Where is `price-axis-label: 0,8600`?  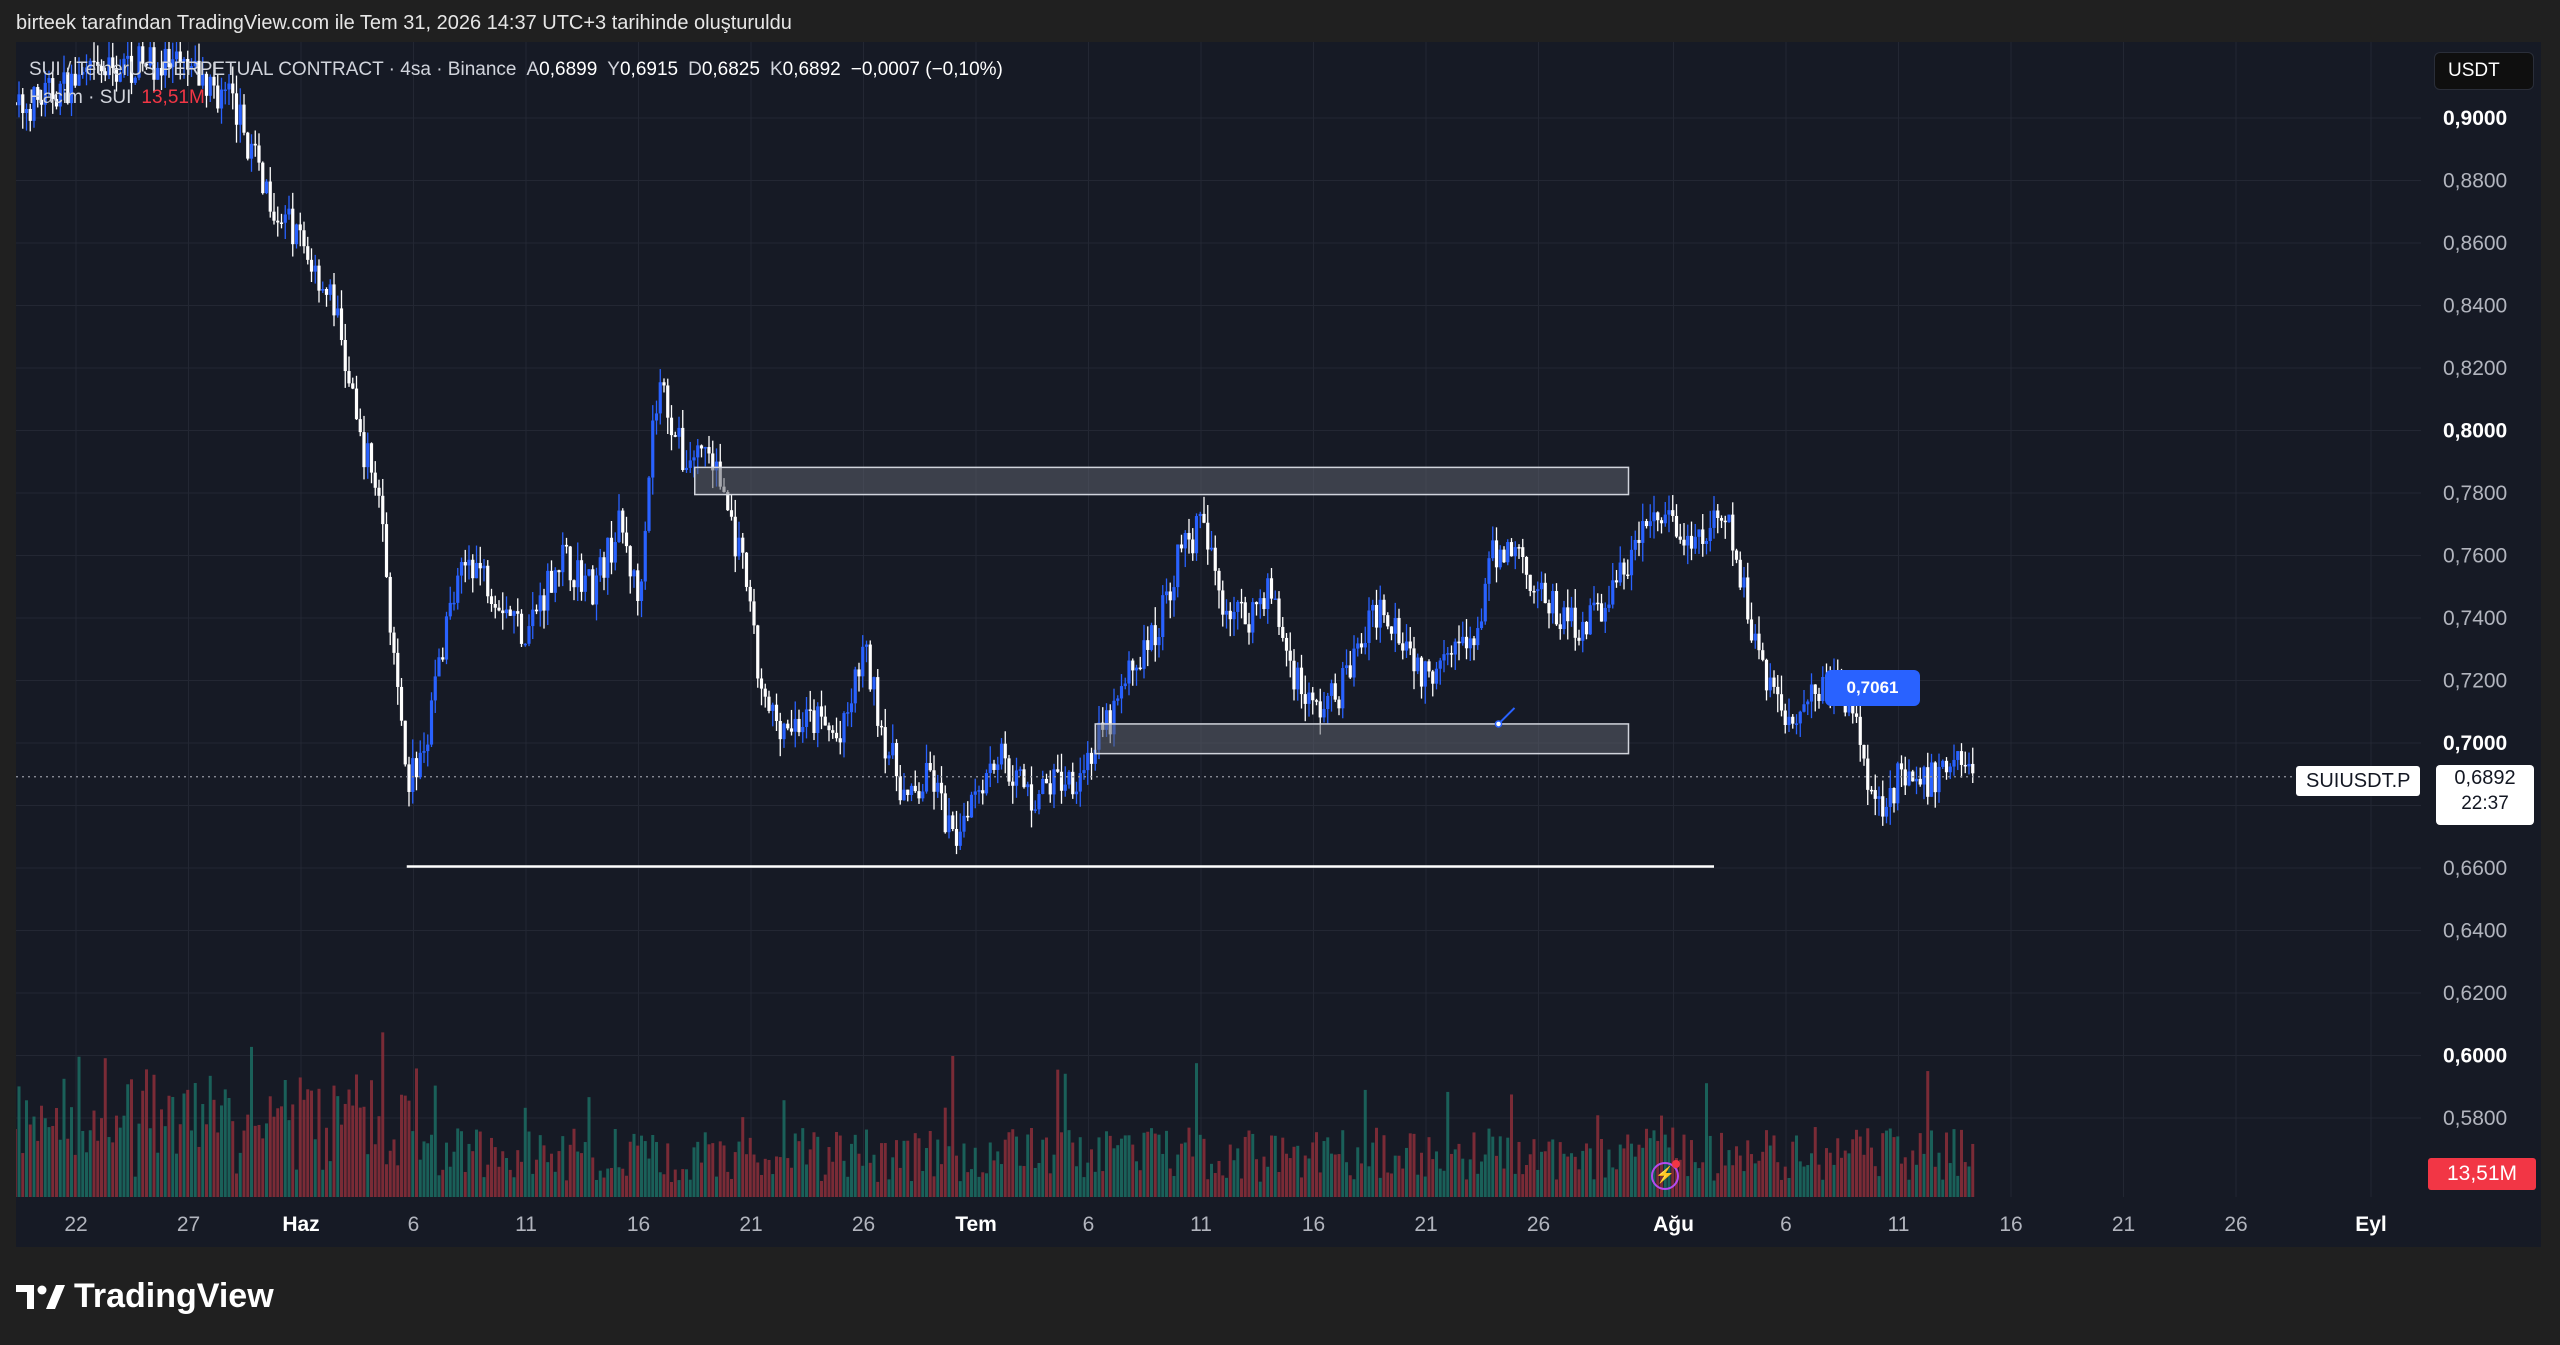
price-axis-label: 0,8600 is located at coordinates (2475, 243).